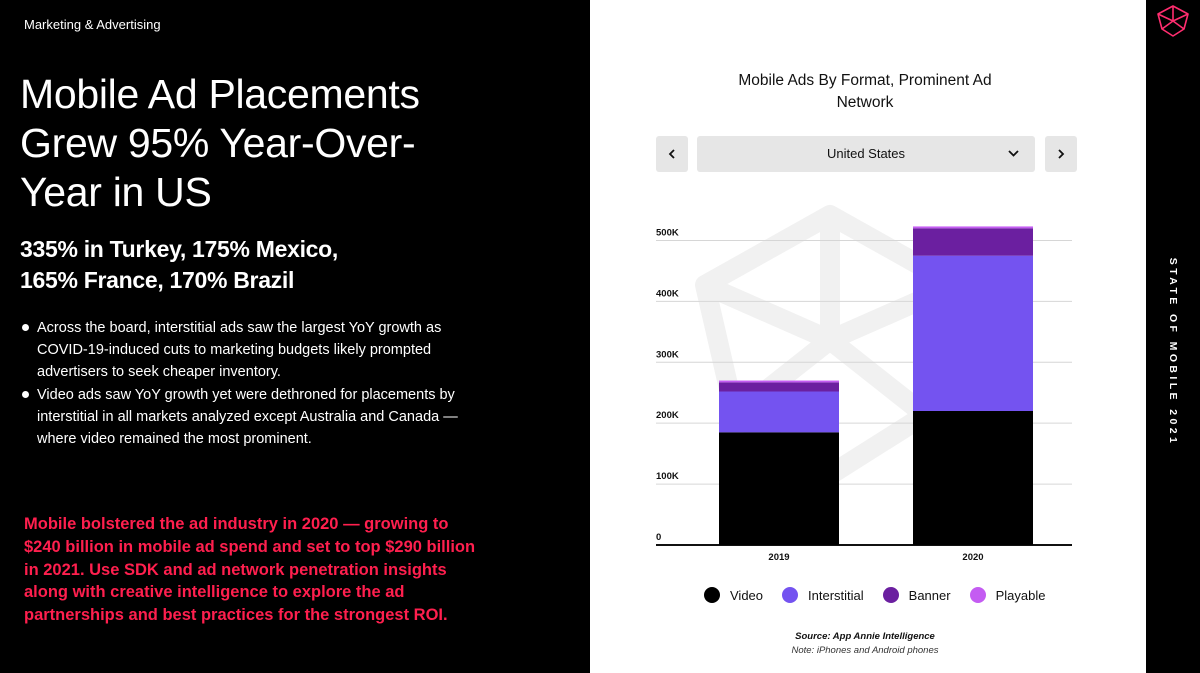 The height and width of the screenshot is (673, 1200). Describe the element at coordinates (876, 385) in the screenshot. I see `bars` at that location.